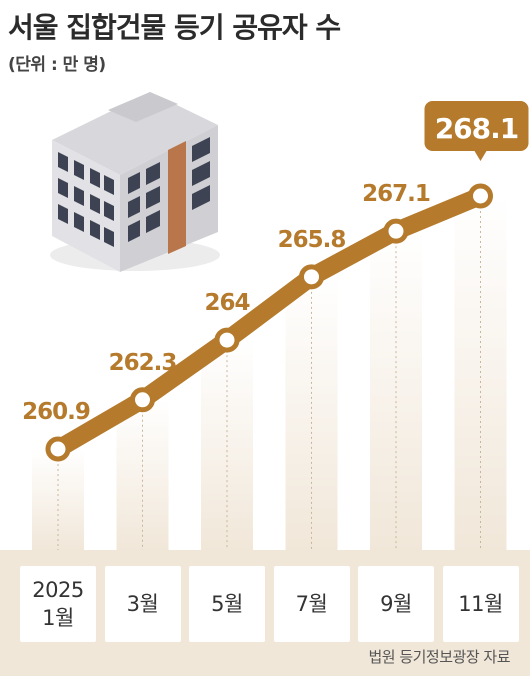  I want to click on value-label: 262.3, so click(143, 363).